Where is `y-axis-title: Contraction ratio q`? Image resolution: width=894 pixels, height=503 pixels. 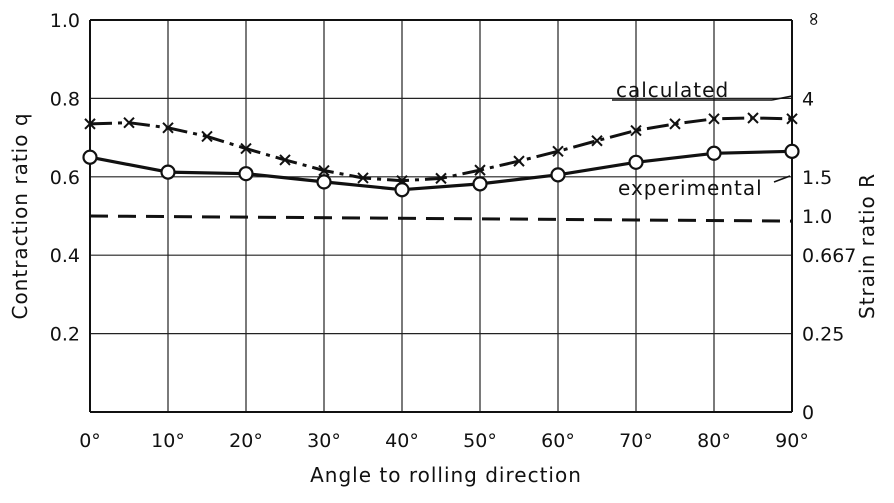
y-axis-title: Contraction ratio q is located at coordinates (20, 215).